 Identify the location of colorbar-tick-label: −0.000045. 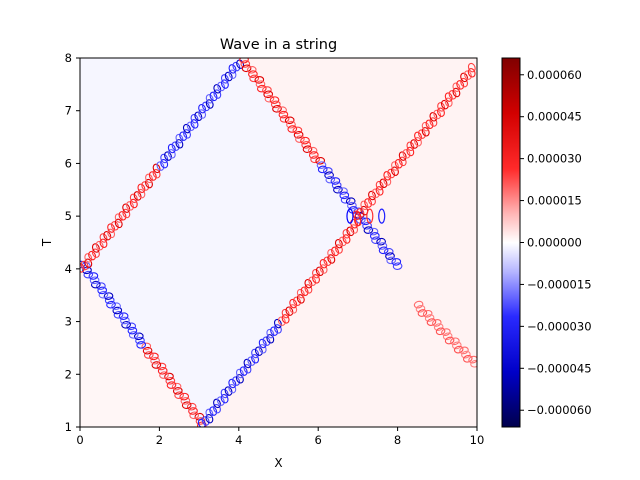
(559, 368).